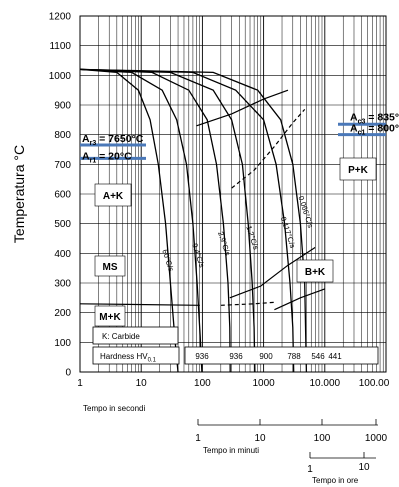  I want to click on critical-temperature-label: Ac1 = 800°C, so click(374, 130).